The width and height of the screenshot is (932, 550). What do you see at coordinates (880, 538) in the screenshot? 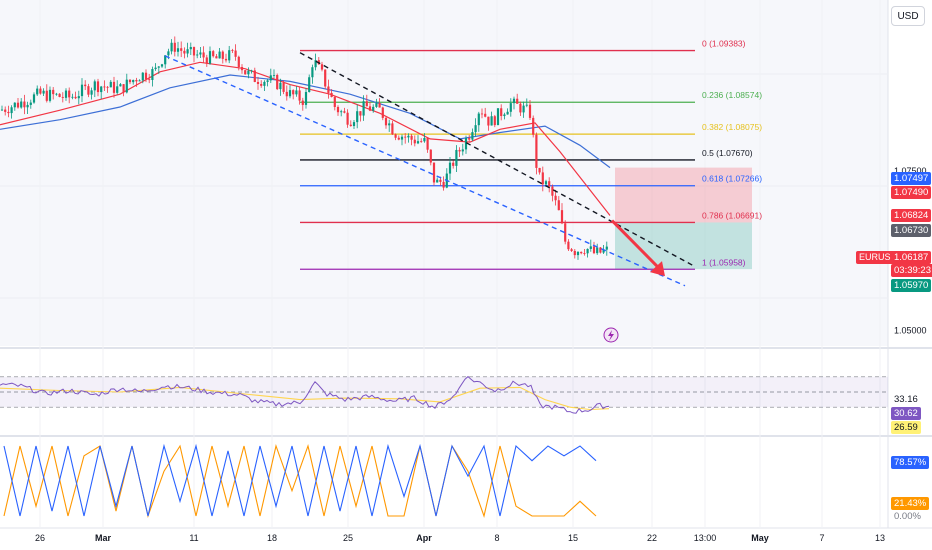
I see `x-tick-label: 13` at bounding box center [880, 538].